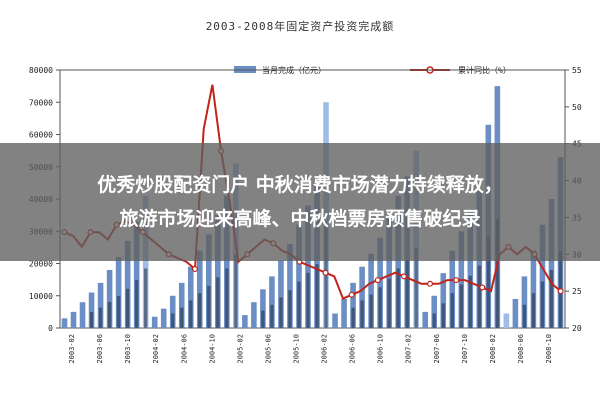  What do you see at coordinates (240, 349) in the screenshot?
I see `x-tick-label: 2005-02` at bounding box center [240, 349].